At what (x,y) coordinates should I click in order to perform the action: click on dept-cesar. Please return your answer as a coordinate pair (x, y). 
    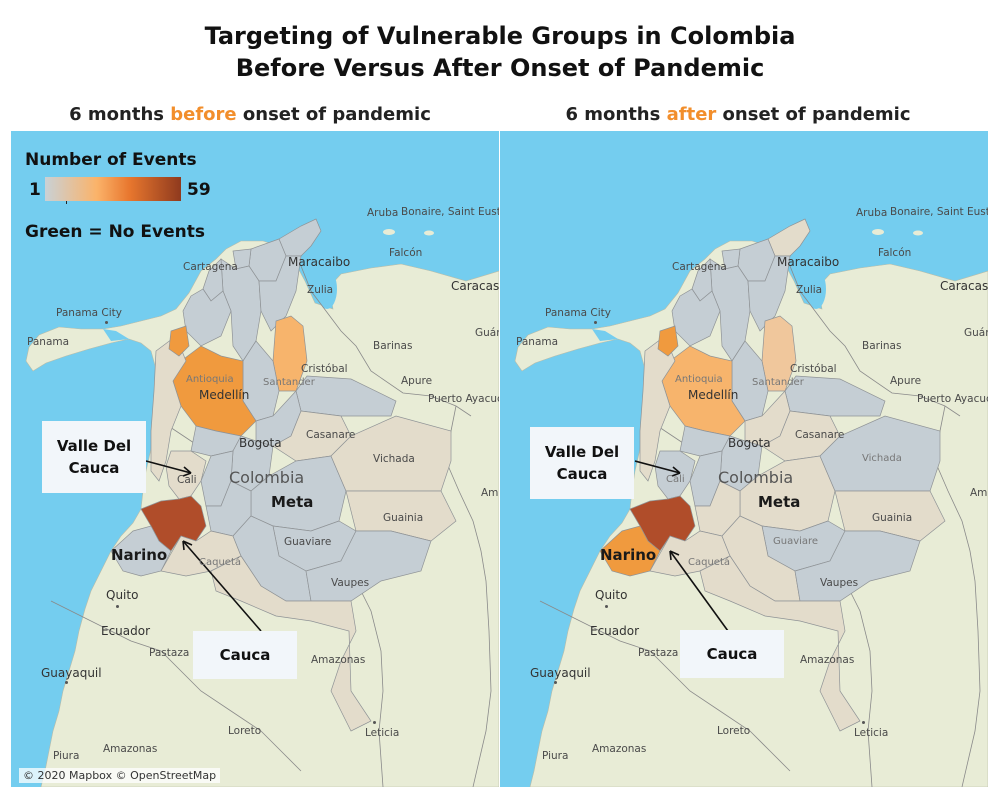
    Looking at the image, I should click on (280, 293).